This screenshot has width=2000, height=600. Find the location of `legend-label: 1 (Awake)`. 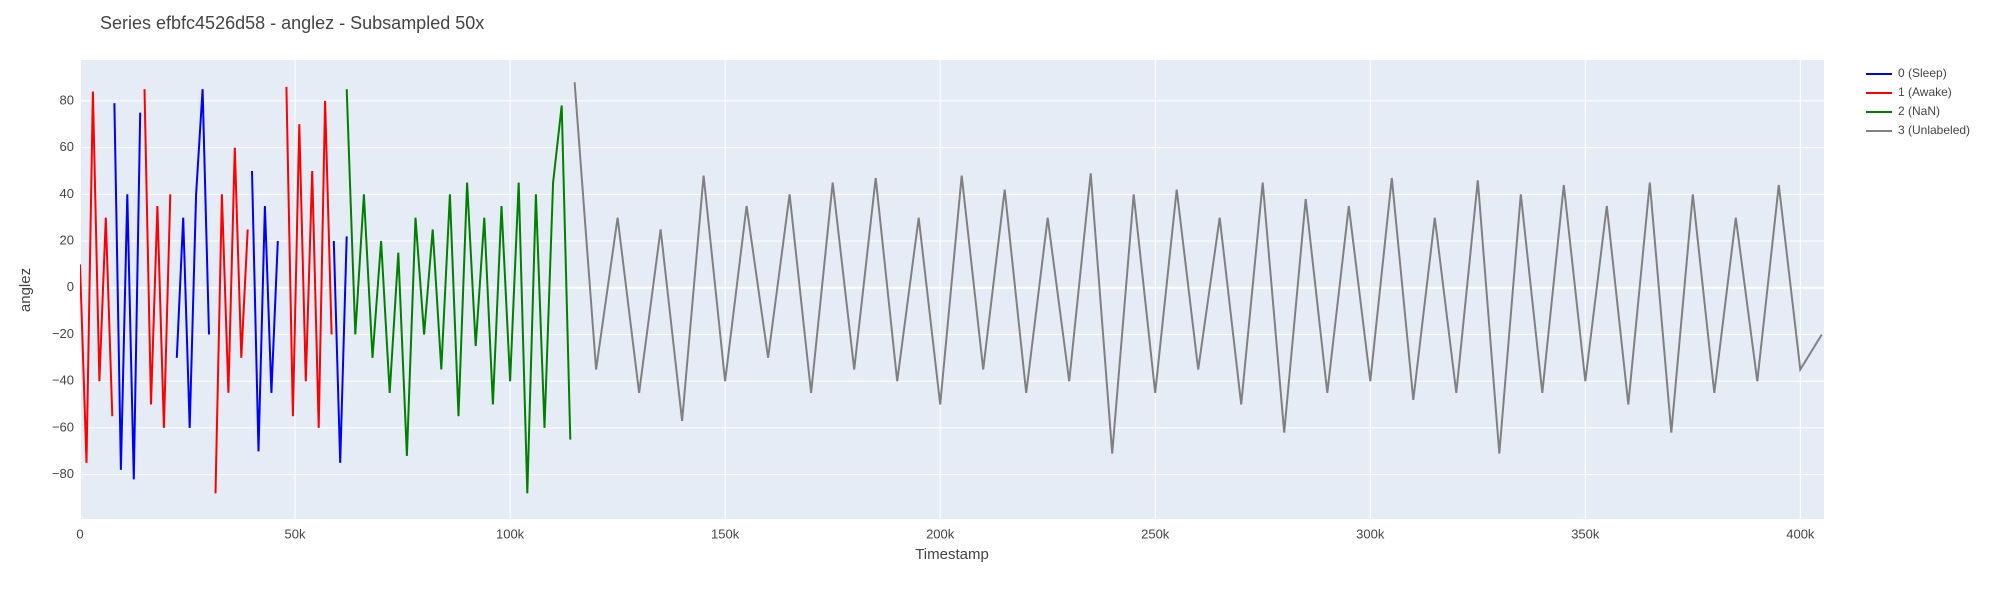

legend-label: 1 (Awake) is located at coordinates (1925, 92).